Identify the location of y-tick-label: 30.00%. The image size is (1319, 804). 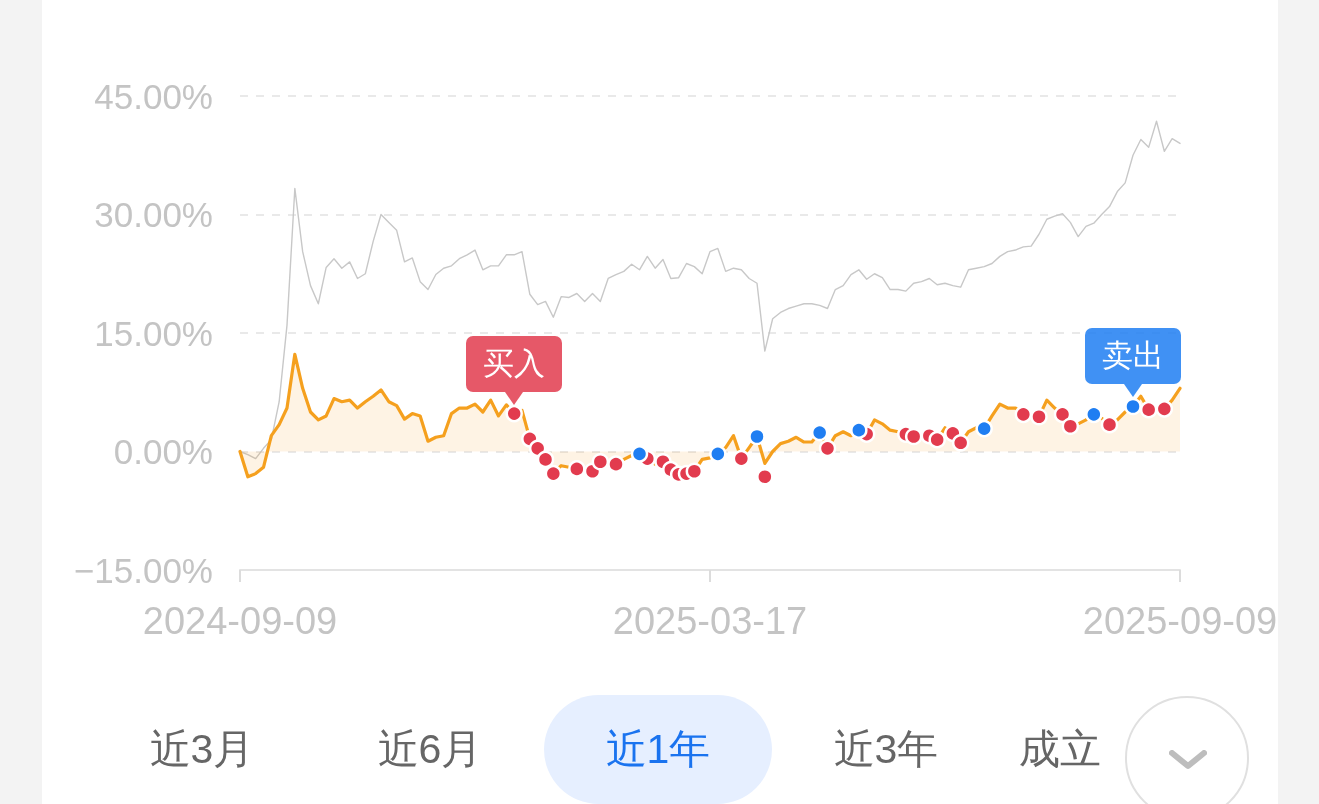
(153, 214).